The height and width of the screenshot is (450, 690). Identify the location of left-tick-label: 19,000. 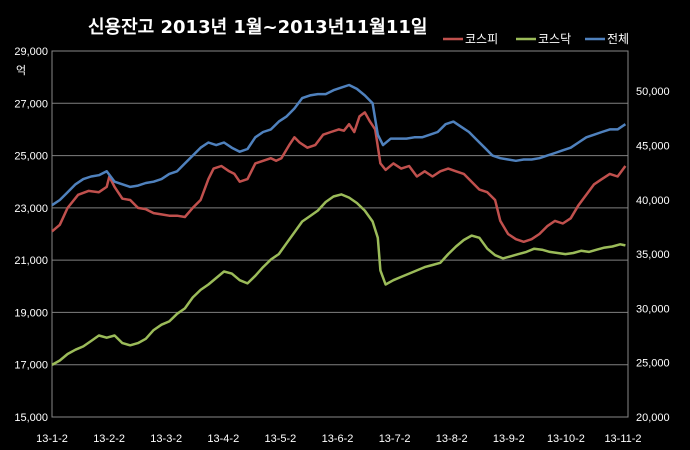
(31, 313).